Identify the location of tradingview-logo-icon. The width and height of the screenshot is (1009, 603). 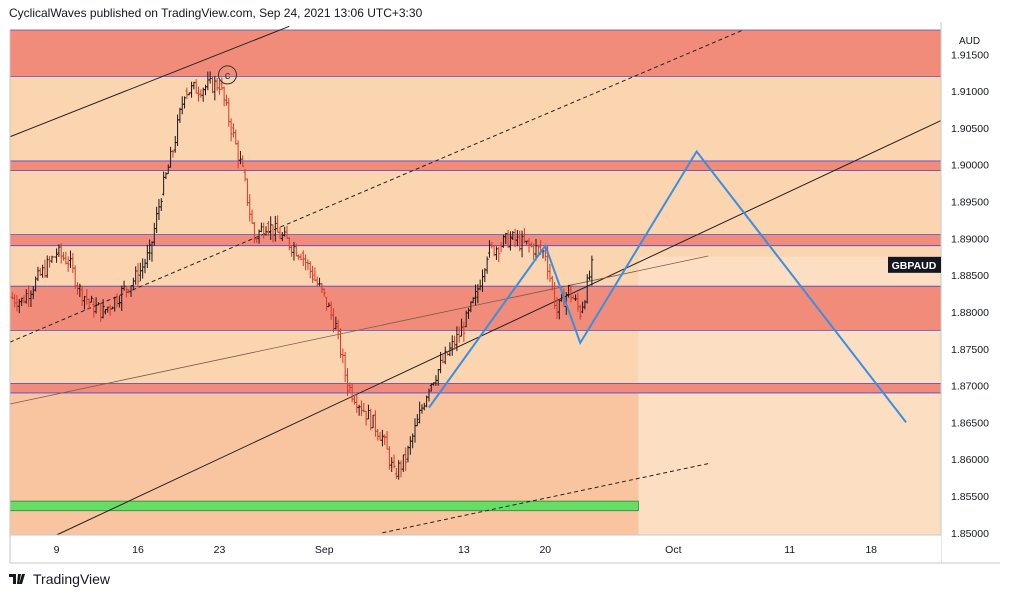
(19, 579).